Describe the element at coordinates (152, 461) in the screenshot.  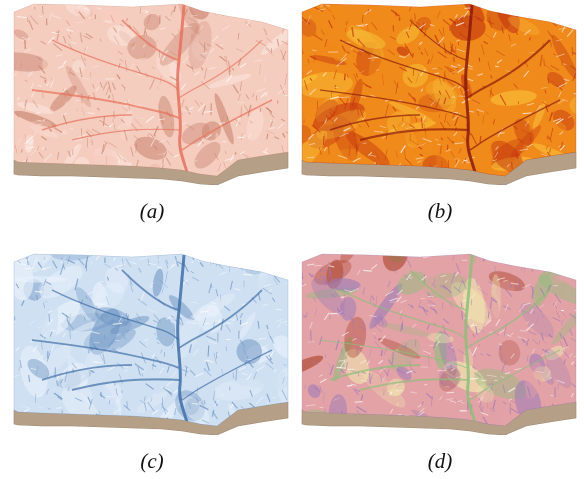
I see `caption-c: (c)` at that location.